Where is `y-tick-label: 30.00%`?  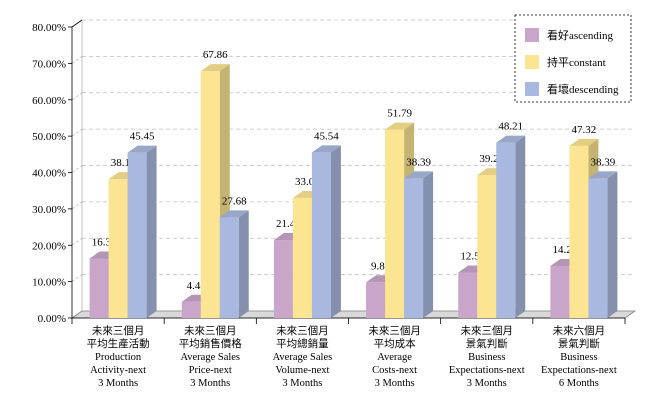 y-tick-label: 30.00% is located at coordinates (49, 210).